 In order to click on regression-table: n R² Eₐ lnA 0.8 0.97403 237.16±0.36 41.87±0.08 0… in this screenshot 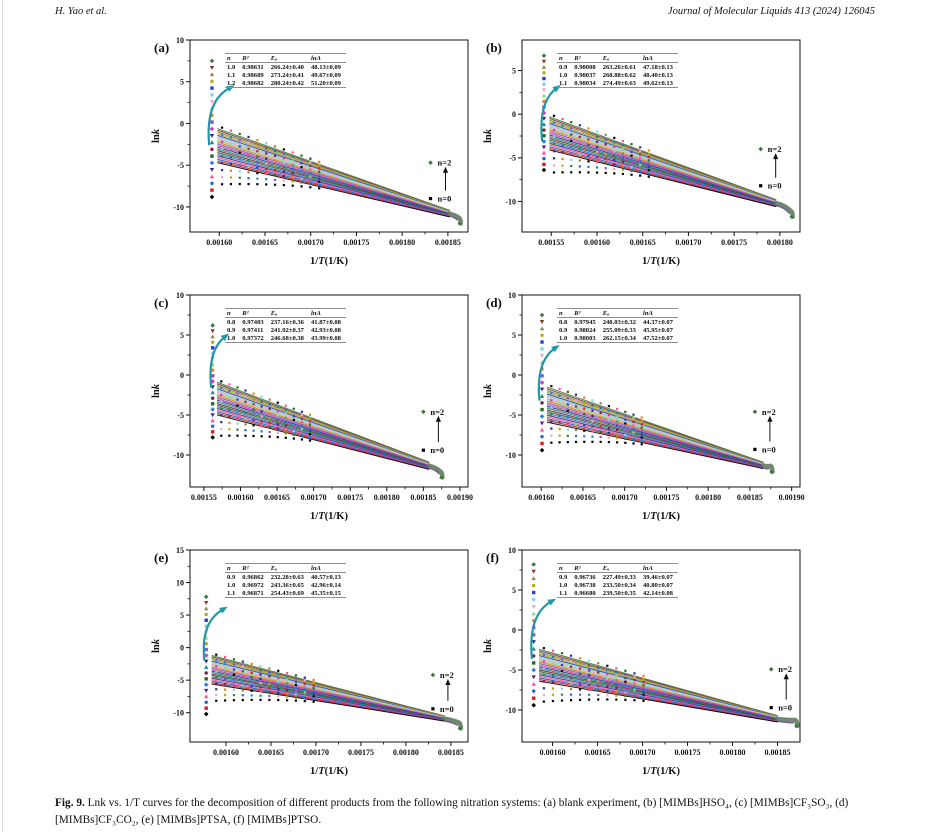, I will do `click(285, 325)`.